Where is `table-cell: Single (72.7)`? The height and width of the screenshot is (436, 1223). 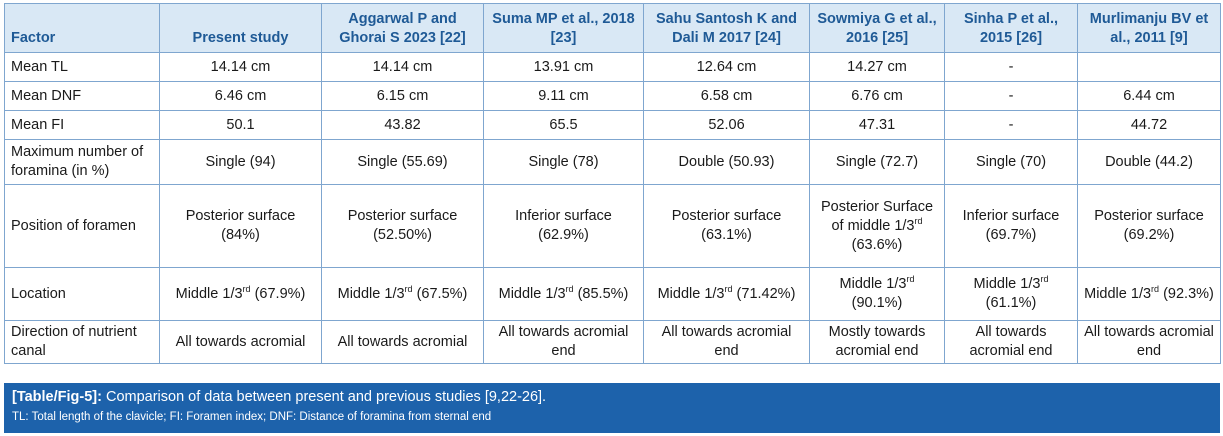
table-cell: Single (72.7) is located at coordinates (877, 162).